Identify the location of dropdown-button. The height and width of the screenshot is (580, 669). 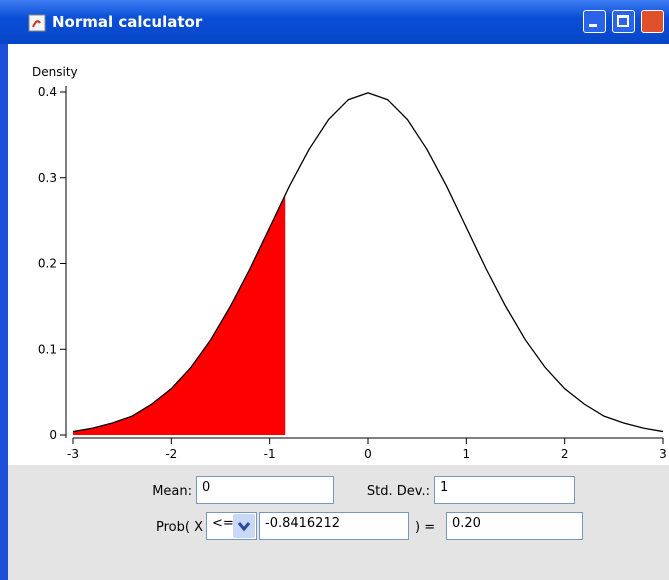
(244, 526).